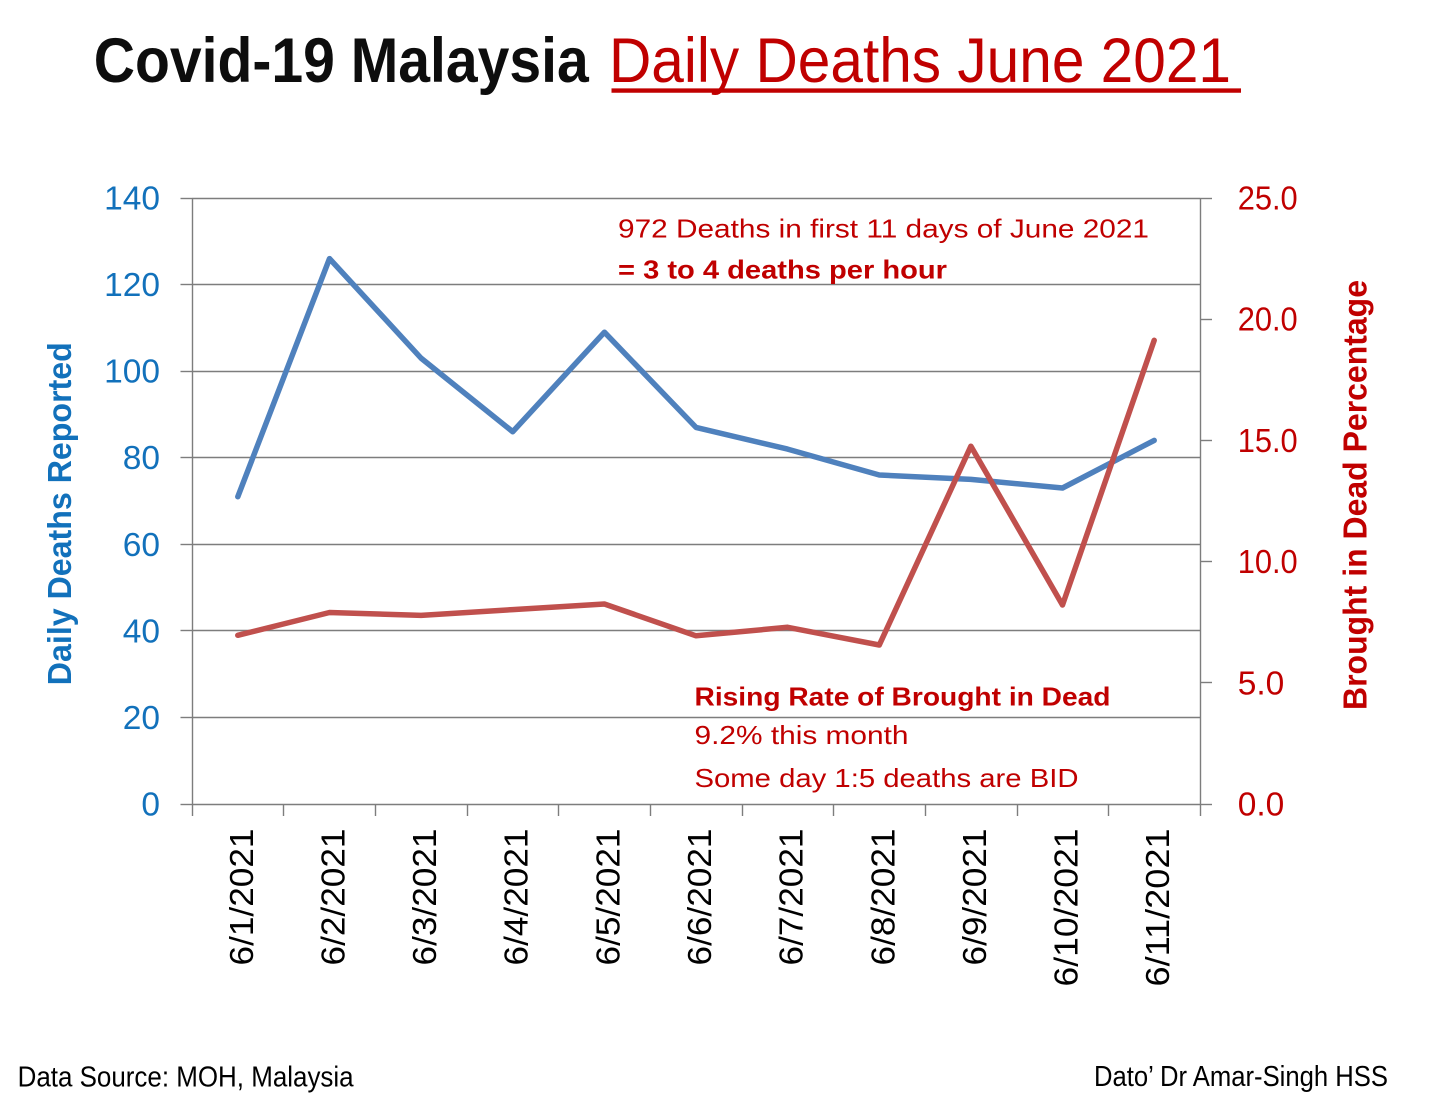 The height and width of the screenshot is (1111, 1431). Describe the element at coordinates (141, 458) in the screenshot. I see `svg-text: 80` at that location.